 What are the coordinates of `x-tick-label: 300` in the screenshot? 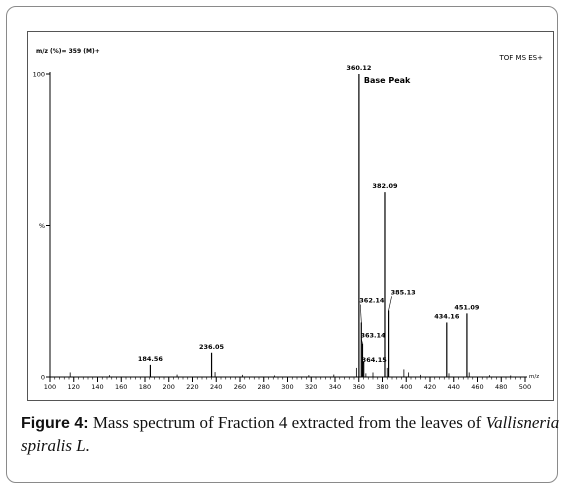 It's located at (287, 387).